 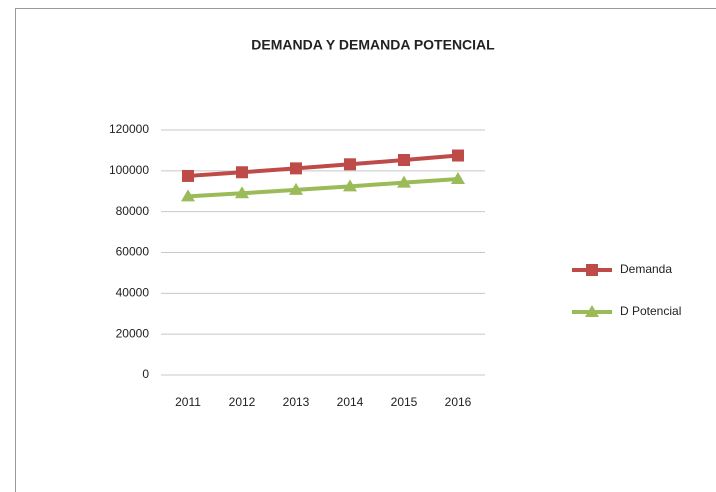 What do you see at coordinates (650, 311) in the screenshot?
I see `legend-label: D Potencial` at bounding box center [650, 311].